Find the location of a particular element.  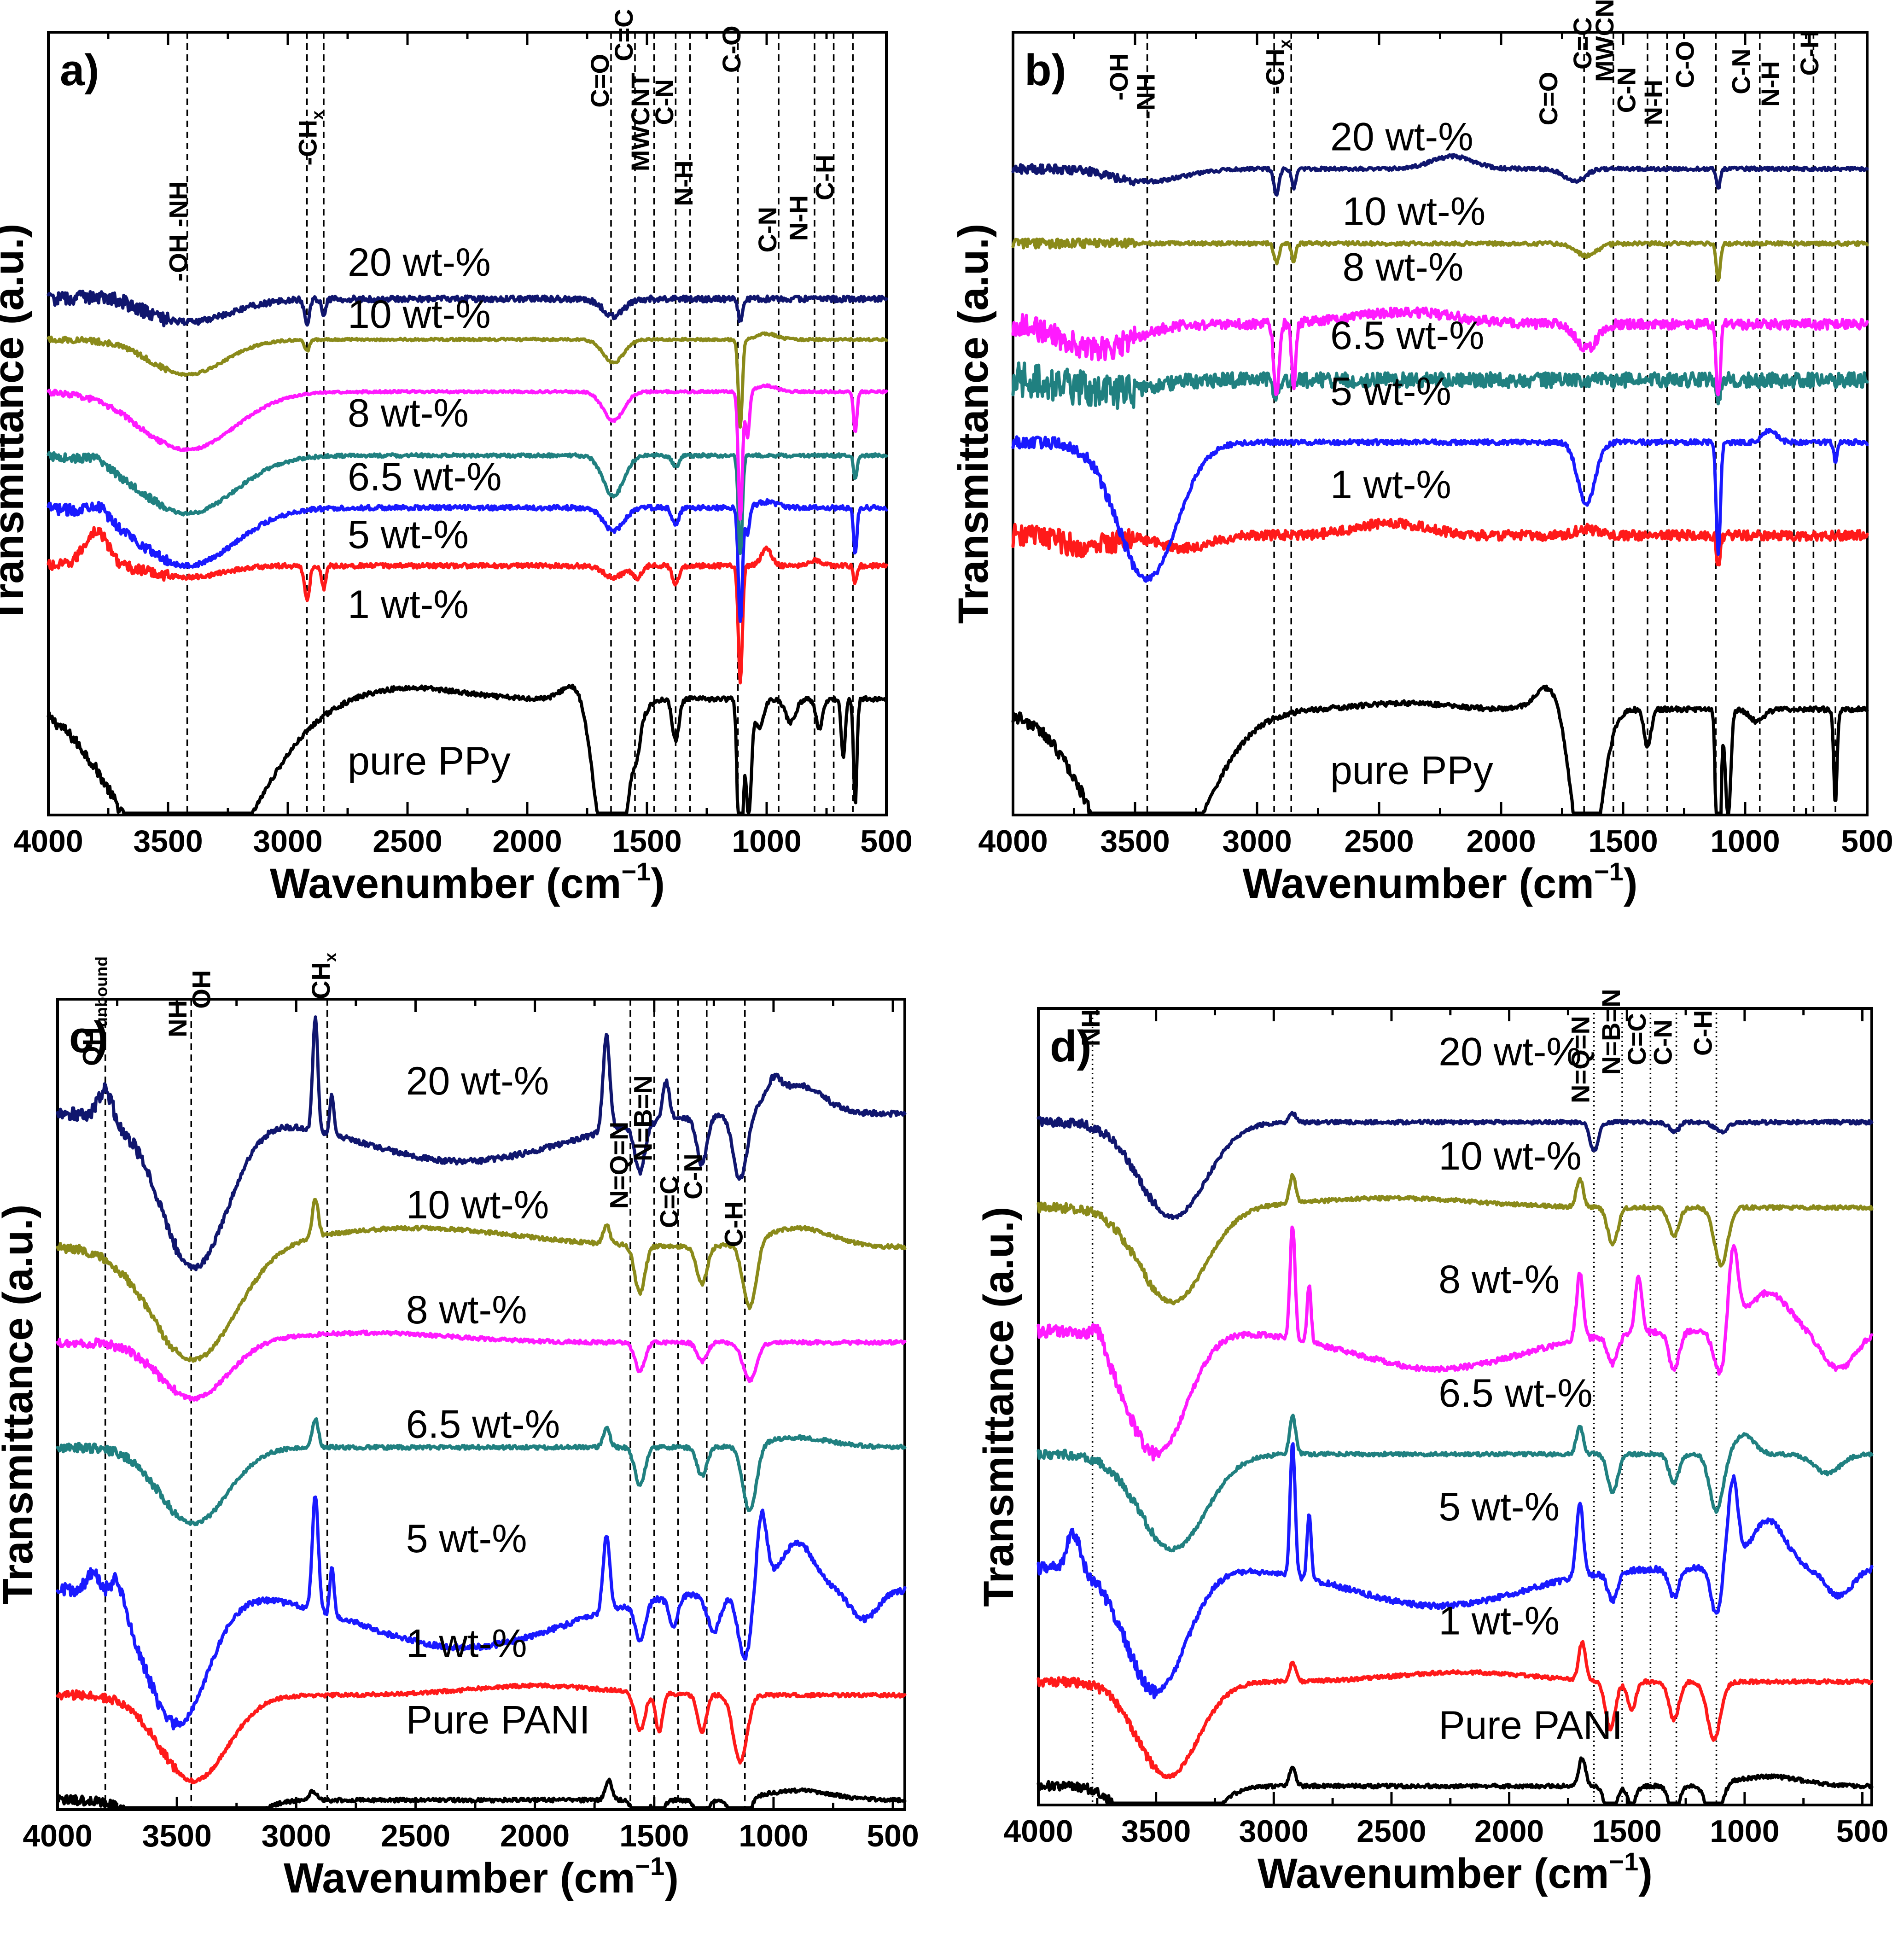

panel-label: b) is located at coordinates (1045, 70).